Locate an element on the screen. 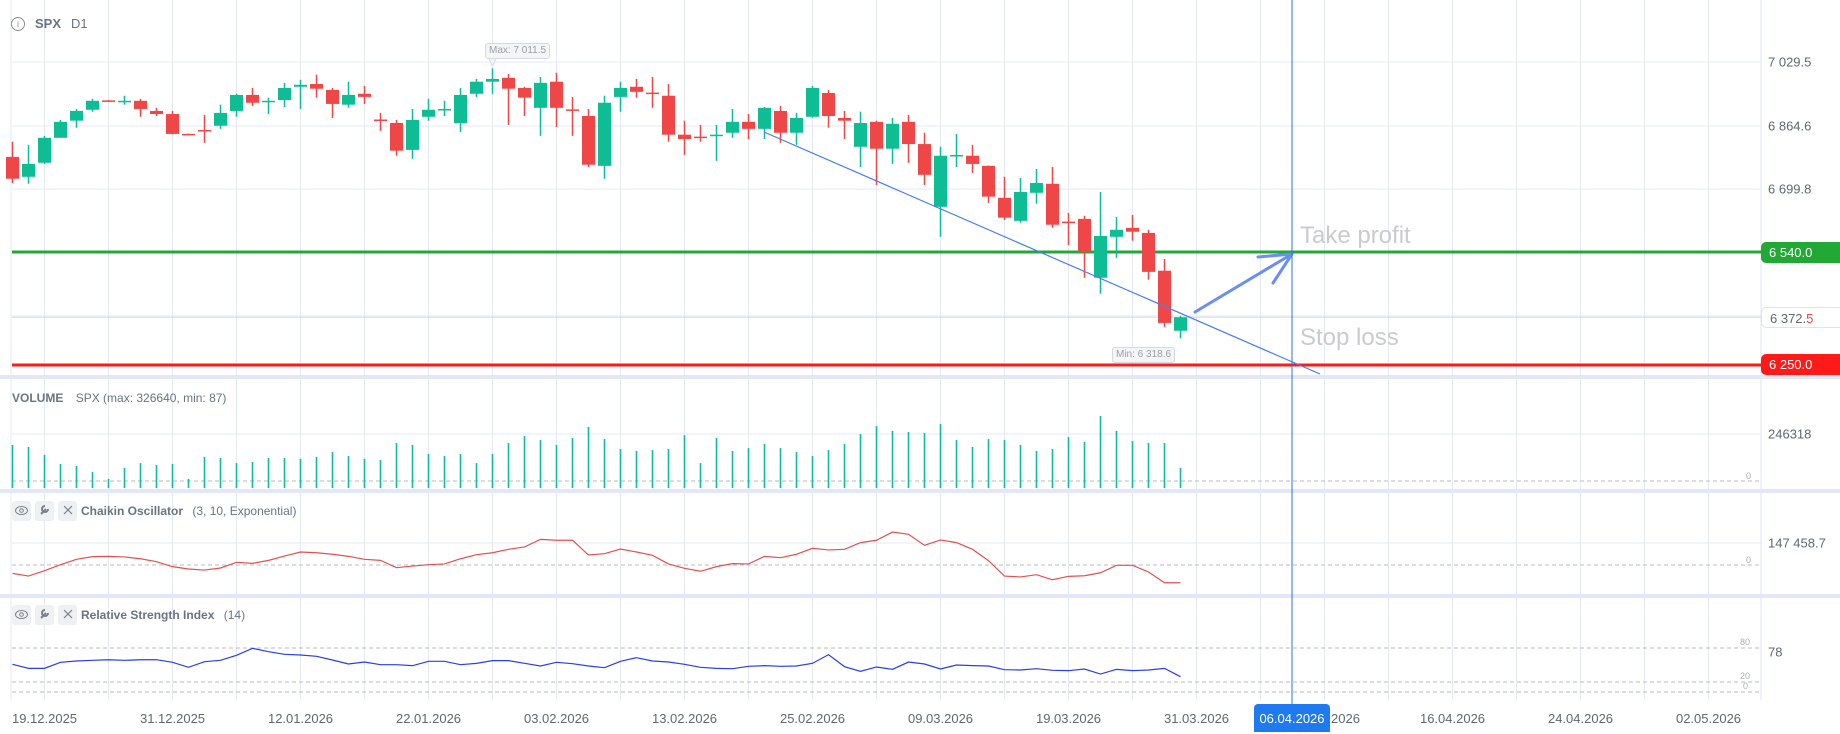  crosshair-date-label: 06.04.2026 is located at coordinates (1292, 718).